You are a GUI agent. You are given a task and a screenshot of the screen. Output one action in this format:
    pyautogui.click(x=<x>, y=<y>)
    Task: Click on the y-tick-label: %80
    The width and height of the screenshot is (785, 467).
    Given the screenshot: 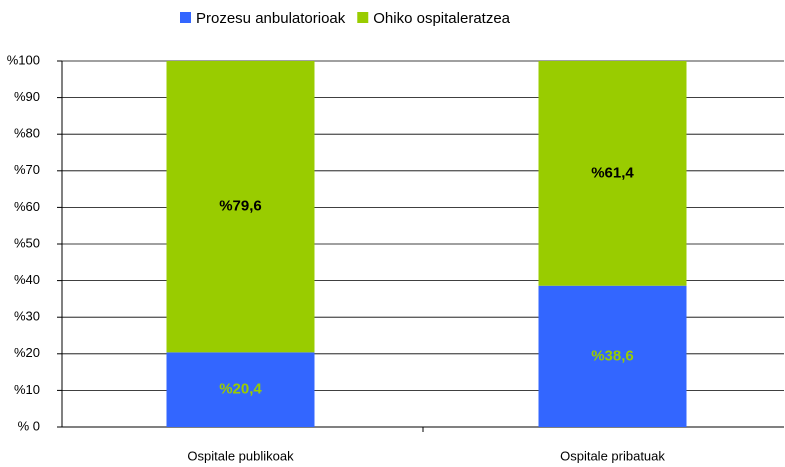 What is the action you would take?
    pyautogui.click(x=27, y=133)
    